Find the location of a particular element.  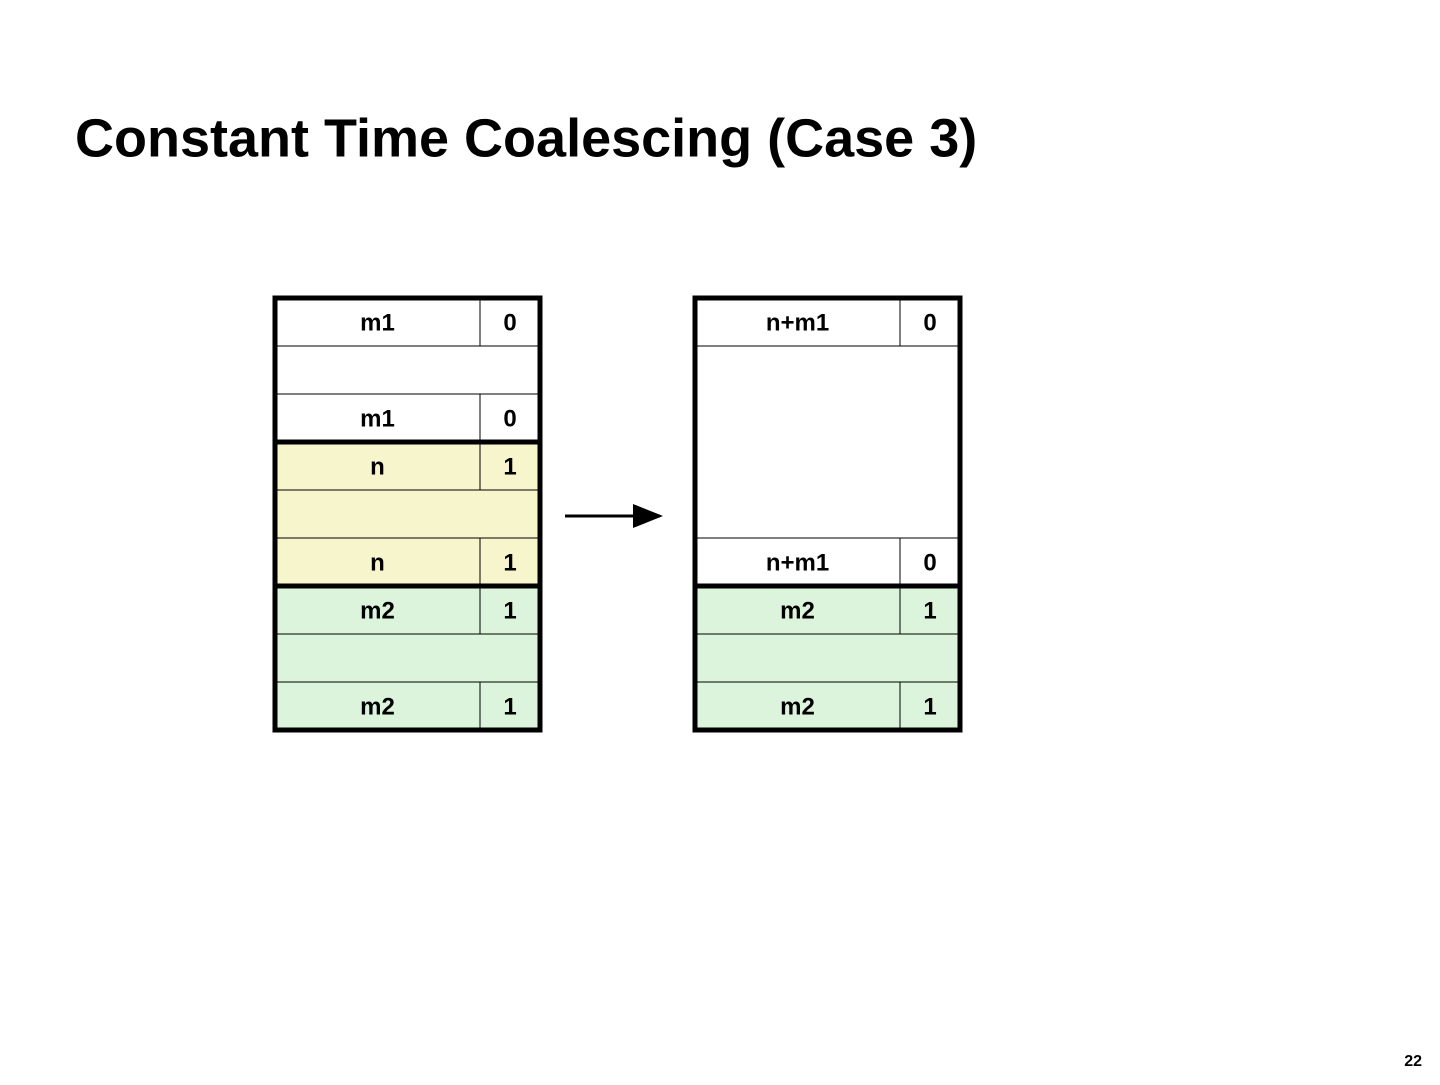

slide-title: Constant Time Coalescing (Case 3) is located at coordinates (526, 138).